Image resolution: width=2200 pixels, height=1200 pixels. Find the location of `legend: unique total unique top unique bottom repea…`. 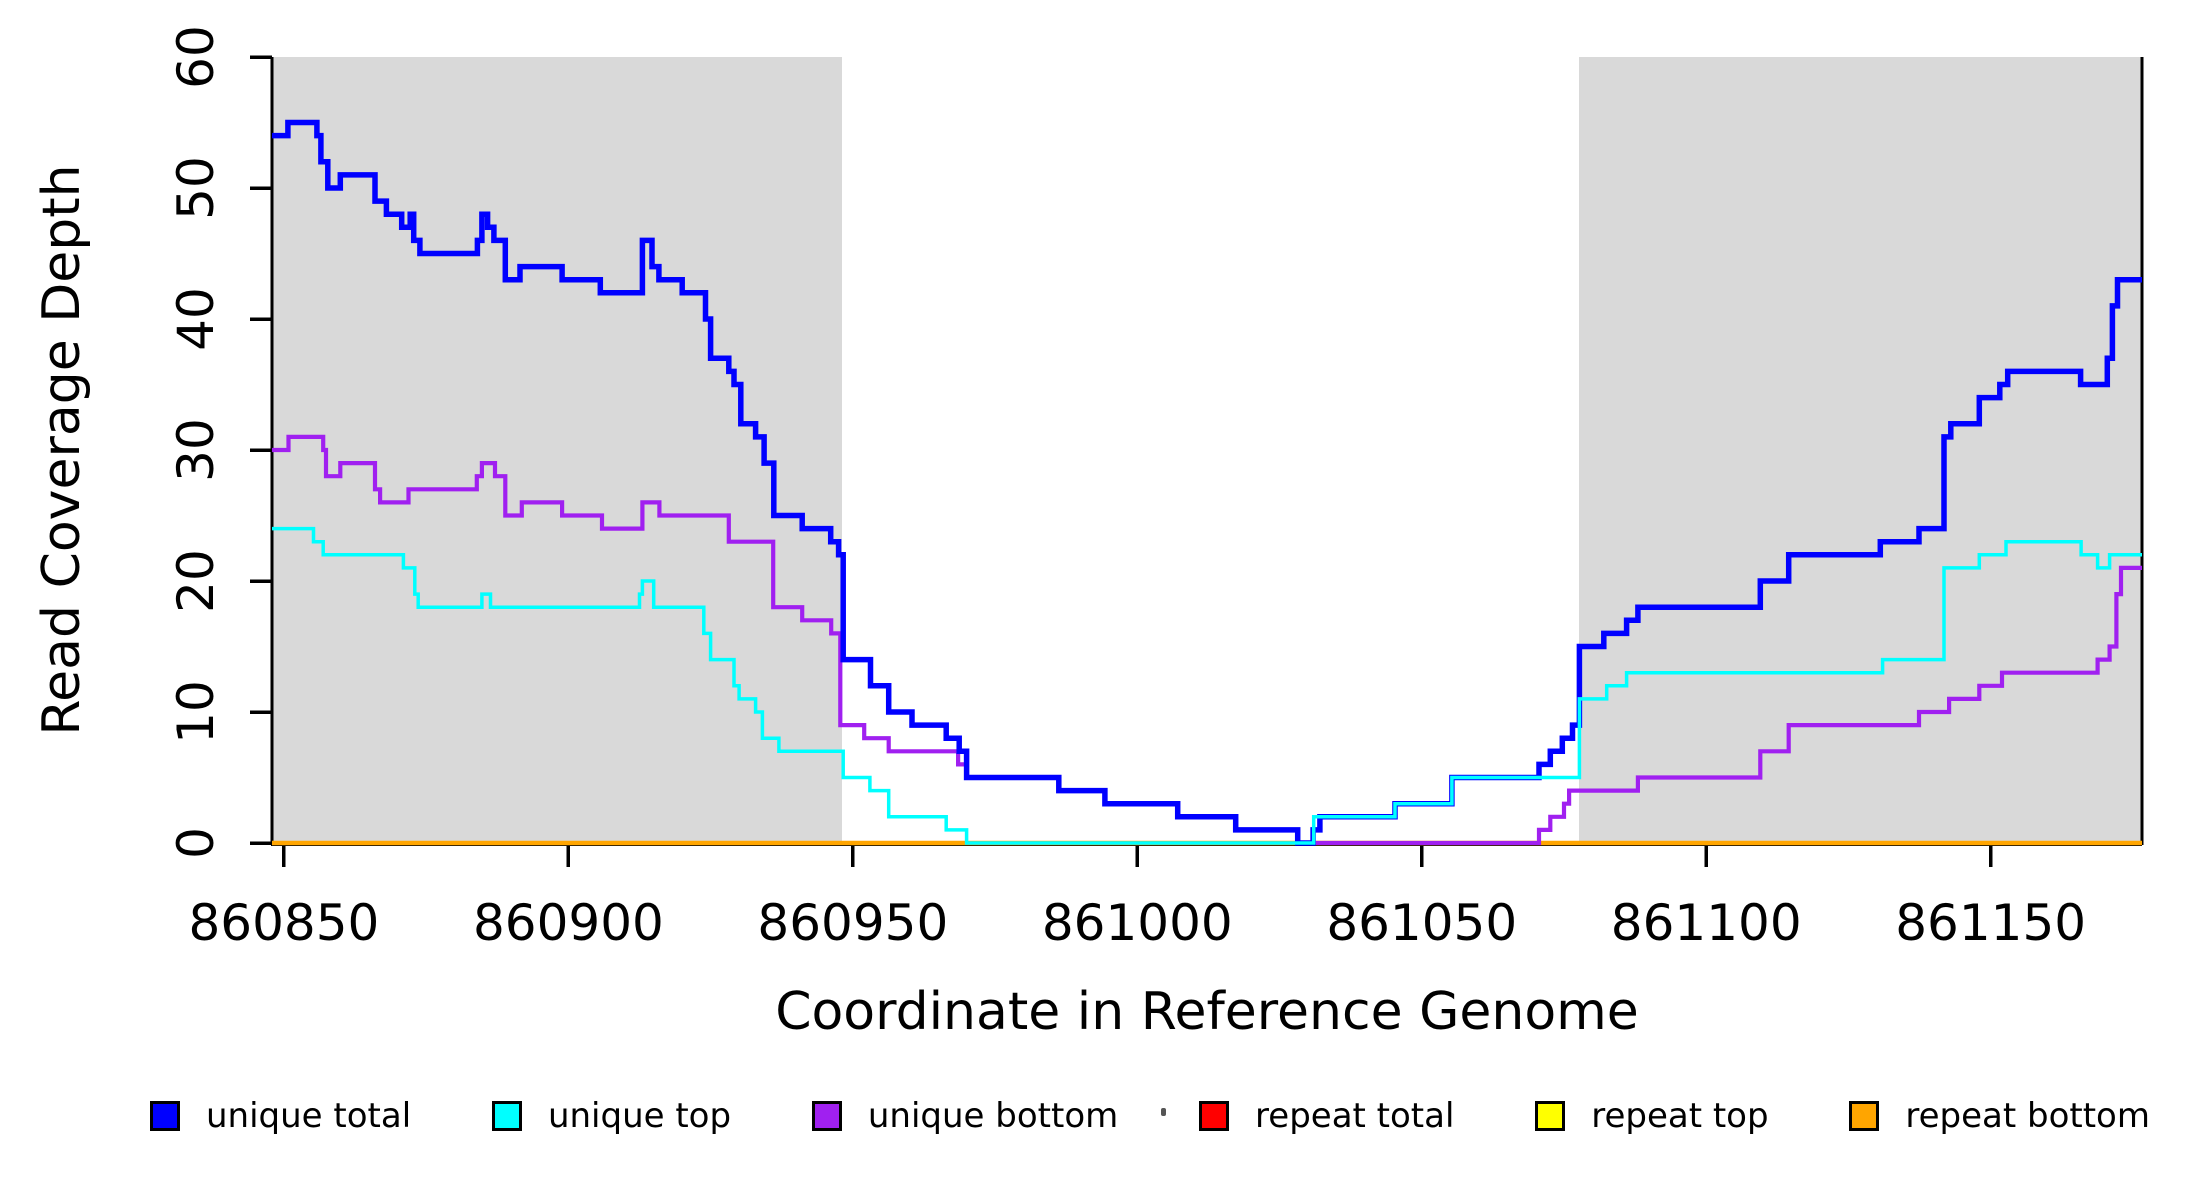

legend: unique total unique top unique bottom repea… is located at coordinates (1150, 1116).